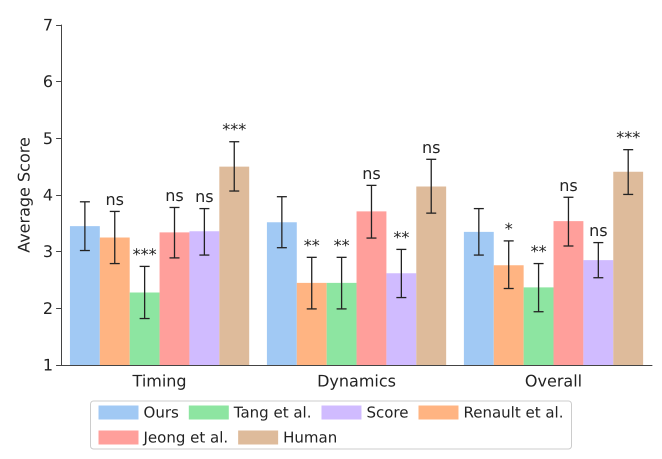 This screenshot has width=662, height=459. What do you see at coordinates (185, 437) in the screenshot?
I see `legend-label: Jeong et al.` at bounding box center [185, 437].